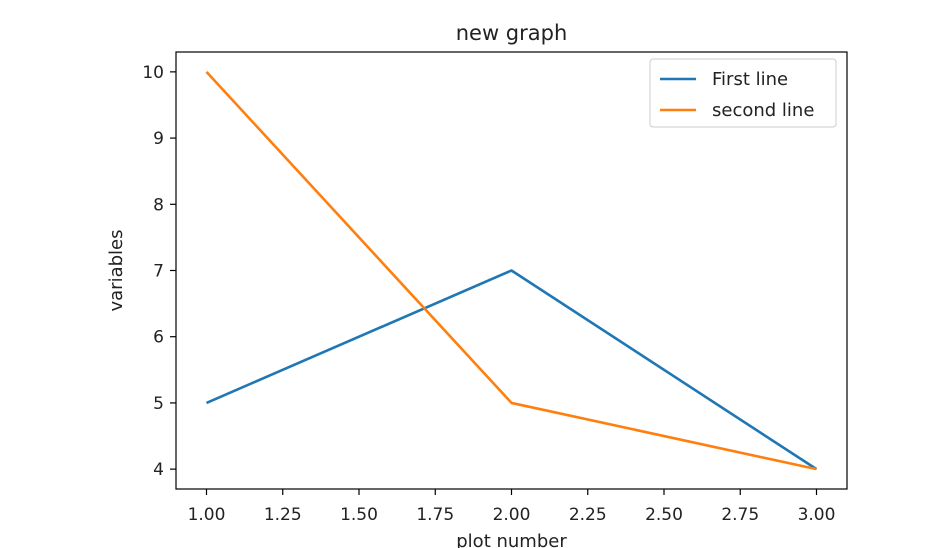 The height and width of the screenshot is (548, 938). Describe the element at coordinates (207, 515) in the screenshot. I see `x-tick-label: 1.00` at that location.